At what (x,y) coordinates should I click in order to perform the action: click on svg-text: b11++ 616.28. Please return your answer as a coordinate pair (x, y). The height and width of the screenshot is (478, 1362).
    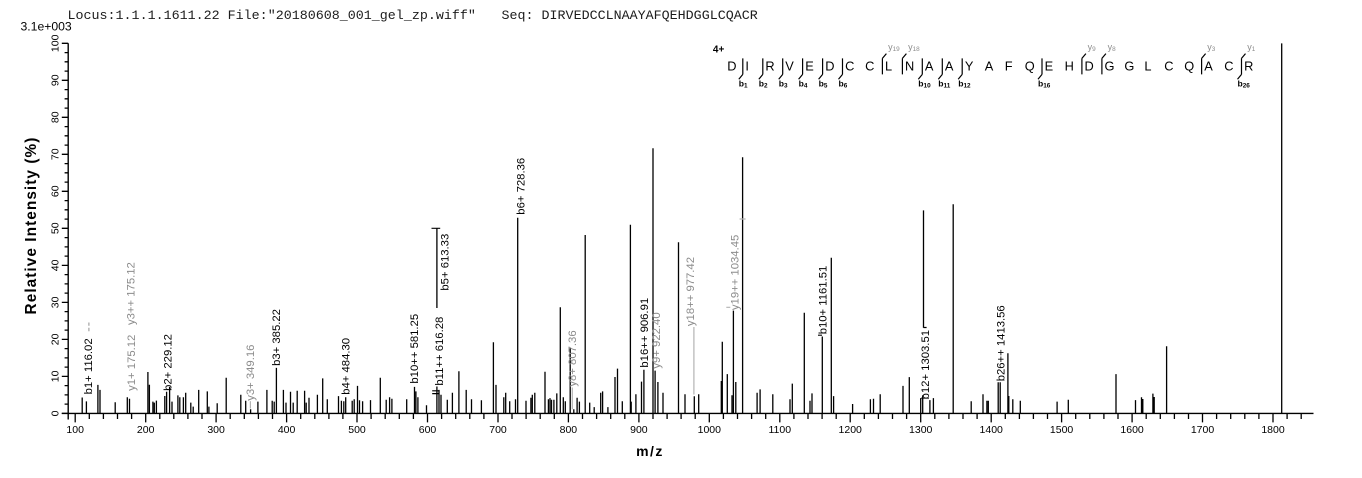
    Looking at the image, I should click on (440, 351).